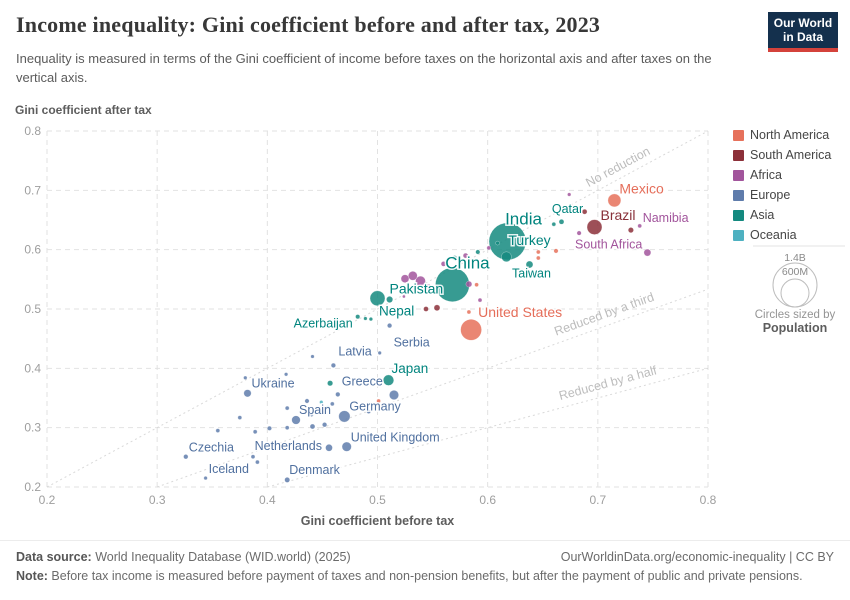 The image size is (850, 600). What do you see at coordinates (795, 315) in the screenshot?
I see `size-legend-caption: Circles sized by` at bounding box center [795, 315].